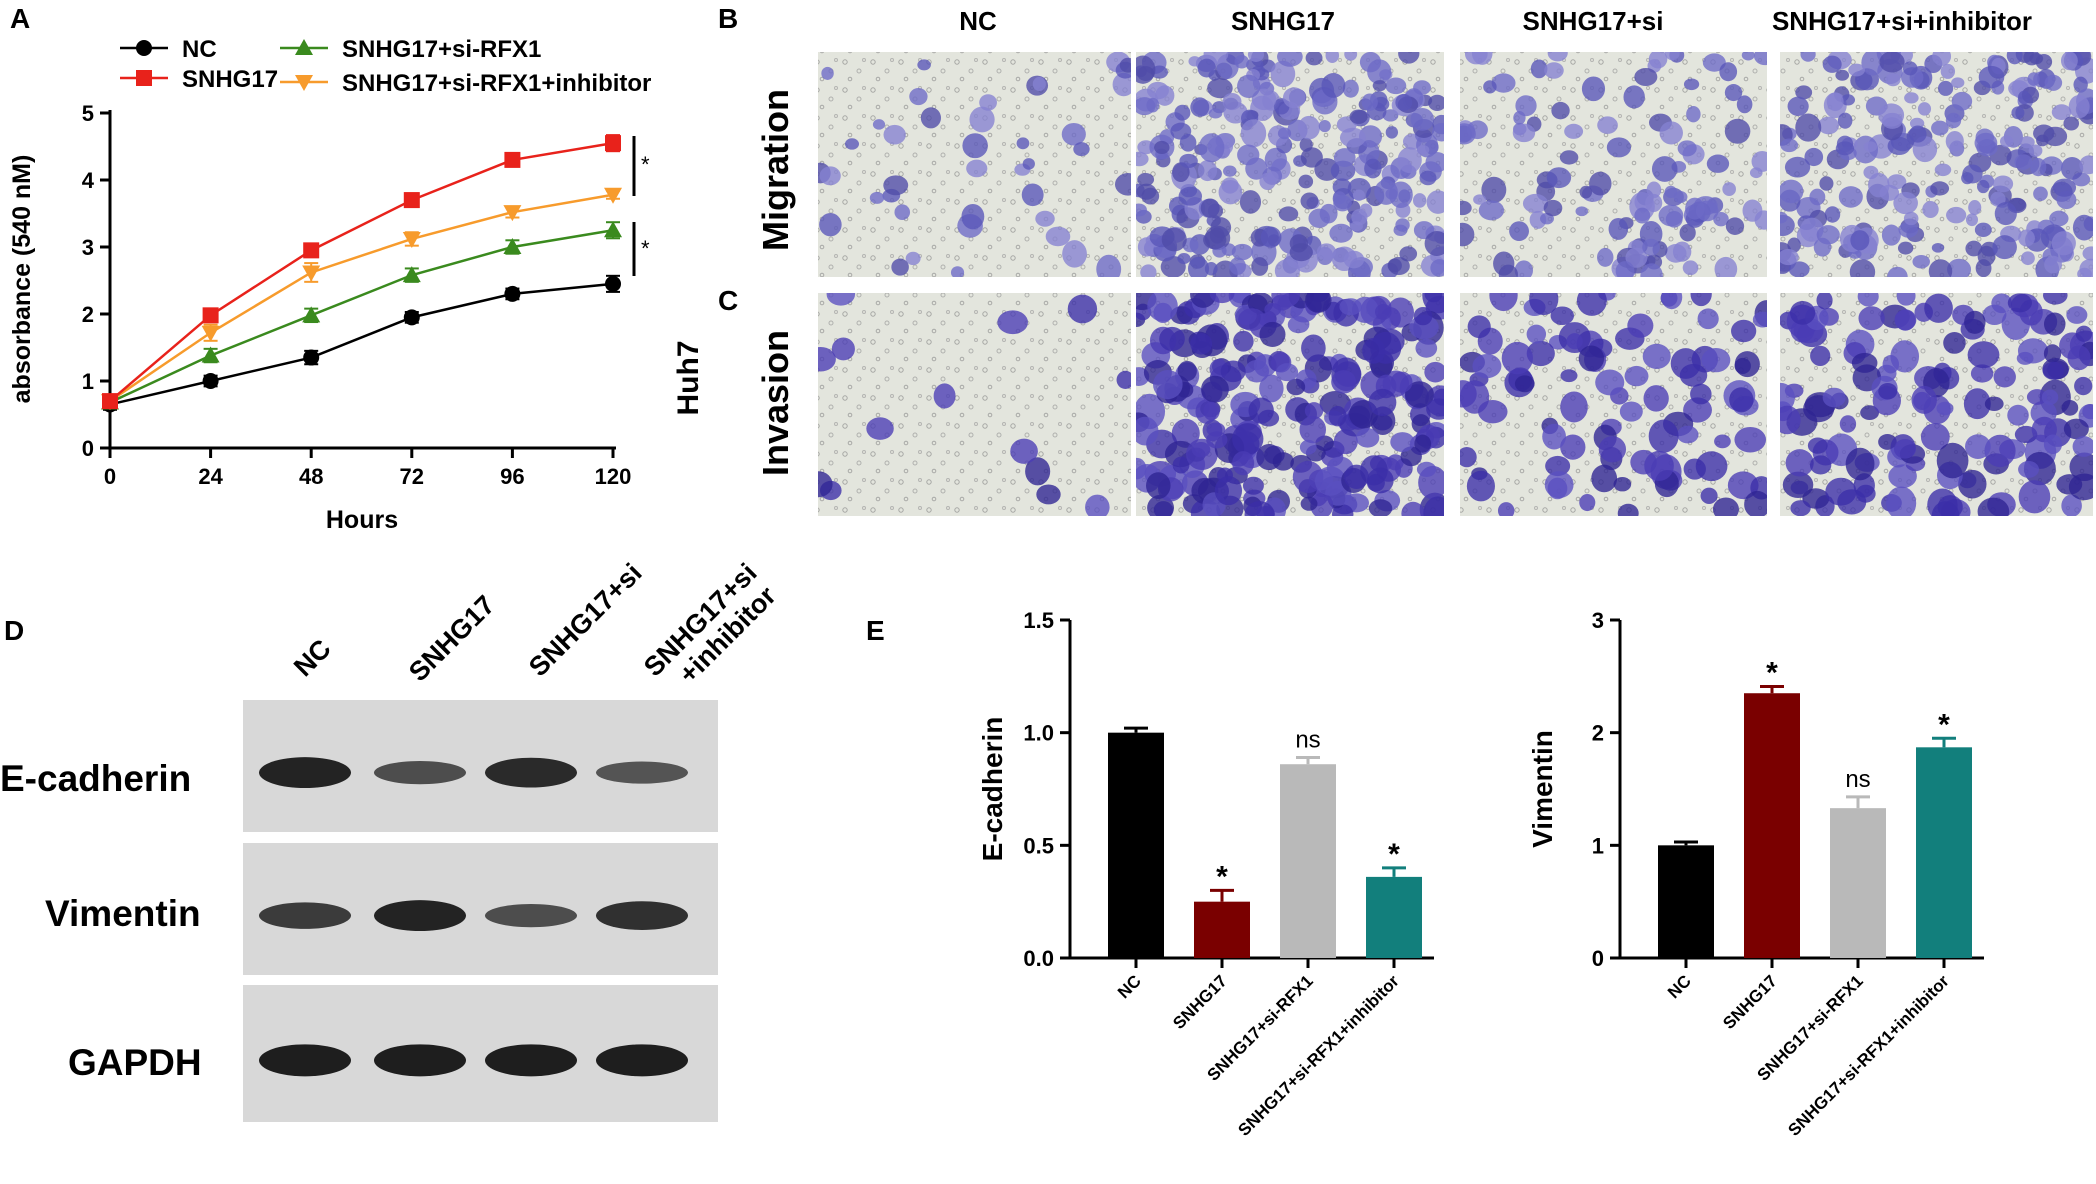 Image resolution: width=2096 pixels, height=1184 pixels. I want to click on y-axis-label: Vimentin, so click(1542, 789).